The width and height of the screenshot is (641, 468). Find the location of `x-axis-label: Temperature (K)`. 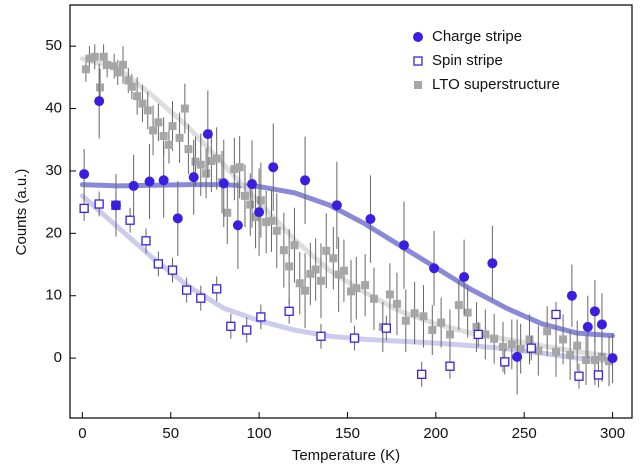

x-axis-label: Temperature (K) is located at coordinates (346, 455).